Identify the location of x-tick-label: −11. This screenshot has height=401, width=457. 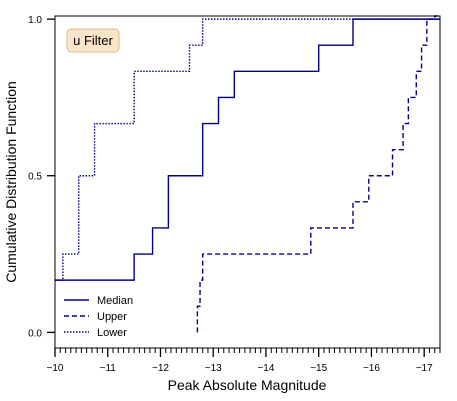
(108, 368).